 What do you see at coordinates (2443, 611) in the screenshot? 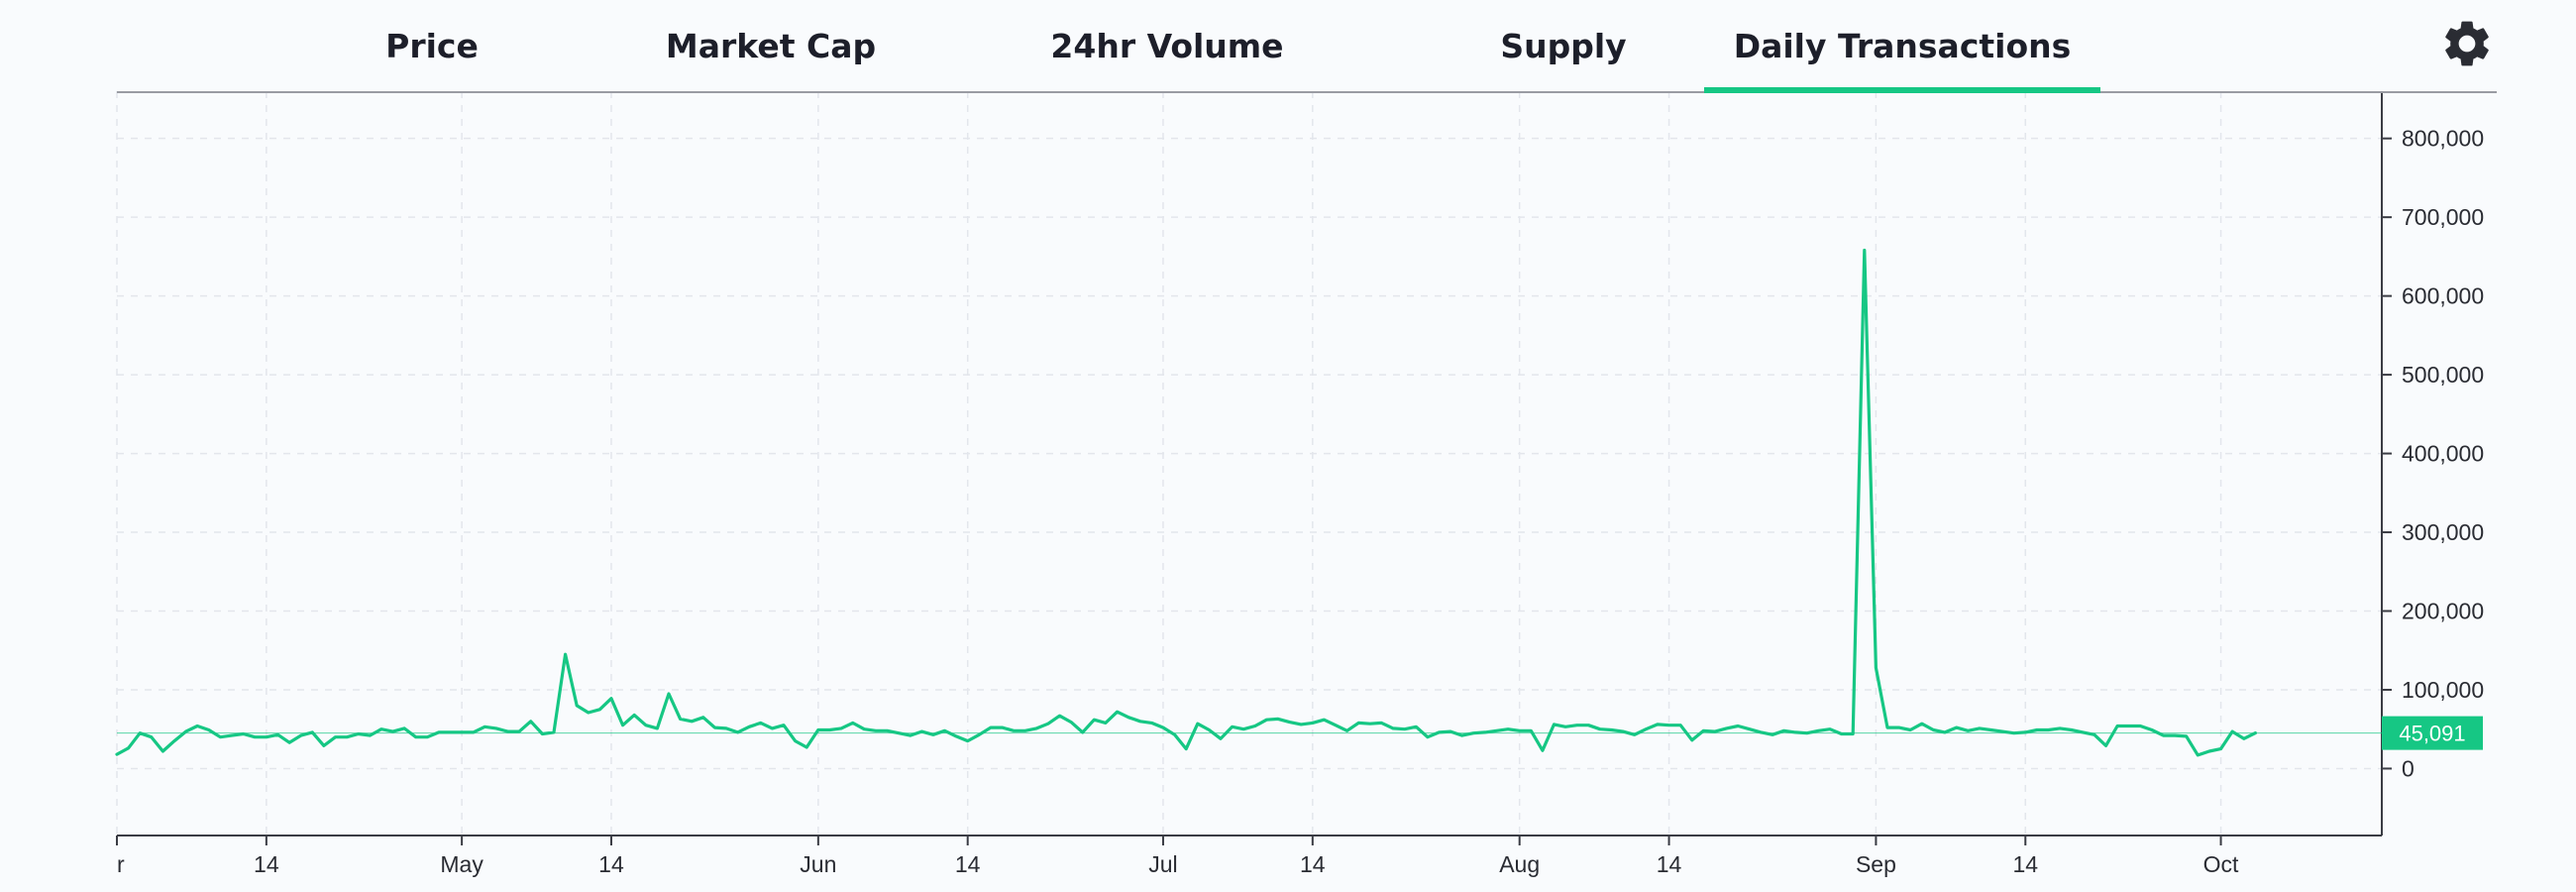
I see `y-tick-label: 200,000` at bounding box center [2443, 611].